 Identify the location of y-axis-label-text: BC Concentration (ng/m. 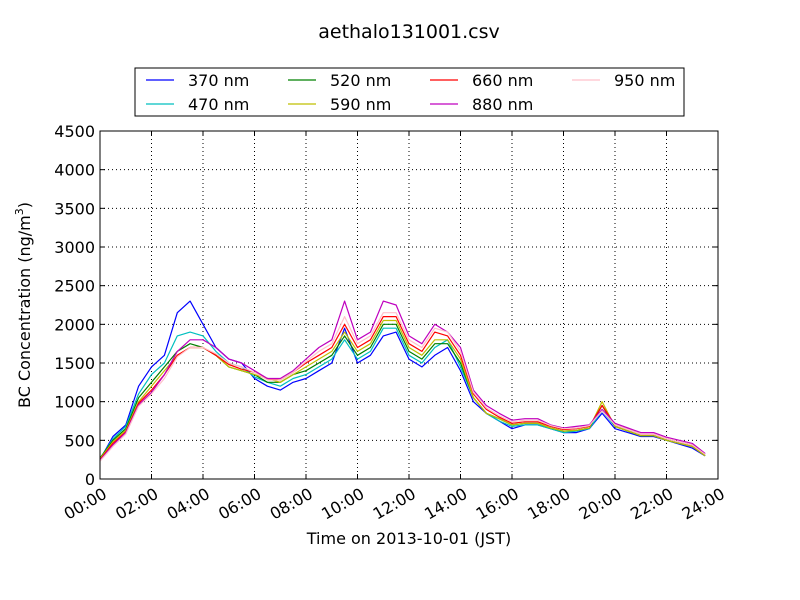
(24, 311).